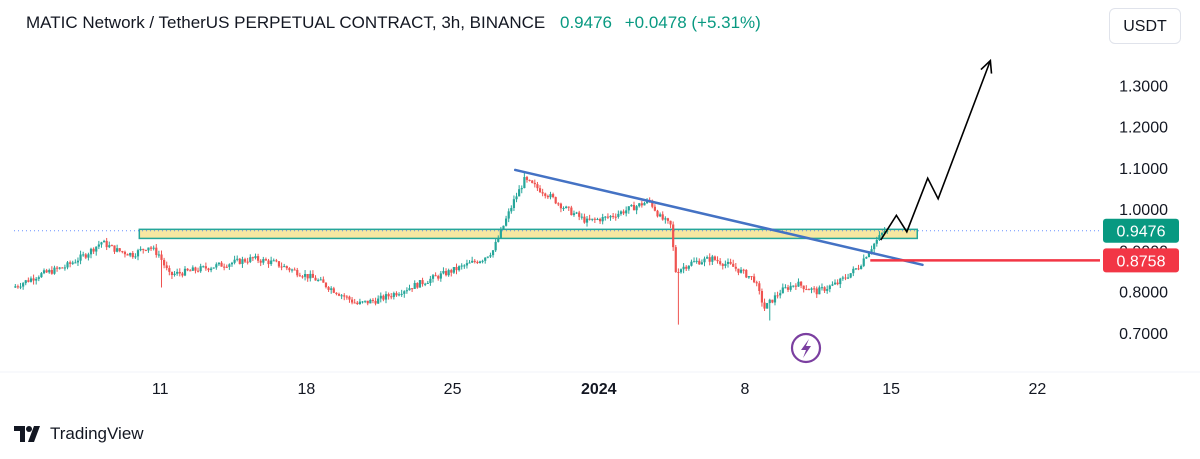 The width and height of the screenshot is (1200, 459). What do you see at coordinates (1145, 26) in the screenshot?
I see `currency-button: USDT` at bounding box center [1145, 26].